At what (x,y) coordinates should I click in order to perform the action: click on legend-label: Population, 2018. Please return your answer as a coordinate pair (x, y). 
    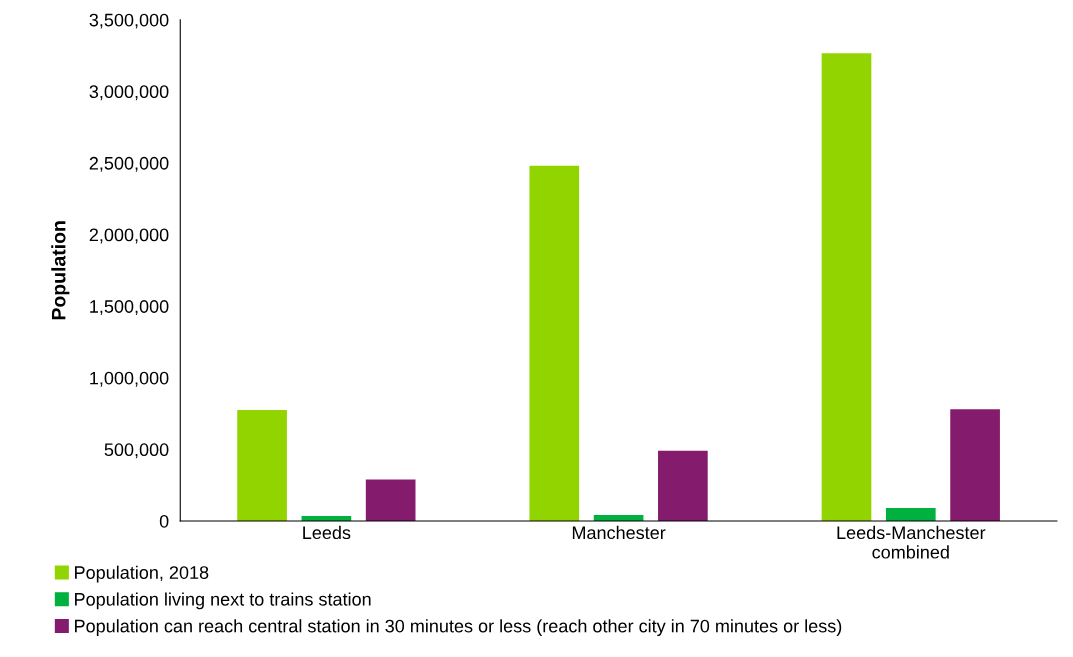
    Looking at the image, I should click on (142, 574).